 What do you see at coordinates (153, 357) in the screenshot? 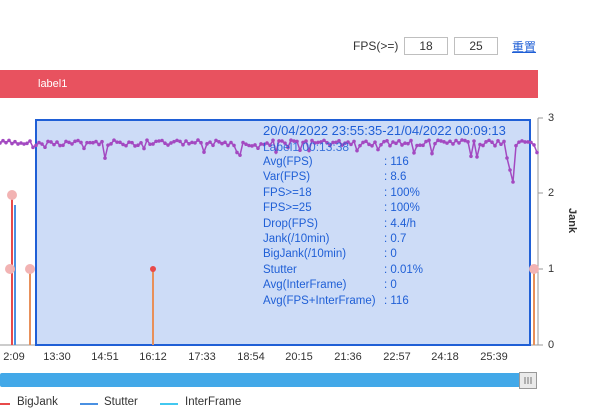
I see `x-tick-label: 16:12` at bounding box center [153, 357].